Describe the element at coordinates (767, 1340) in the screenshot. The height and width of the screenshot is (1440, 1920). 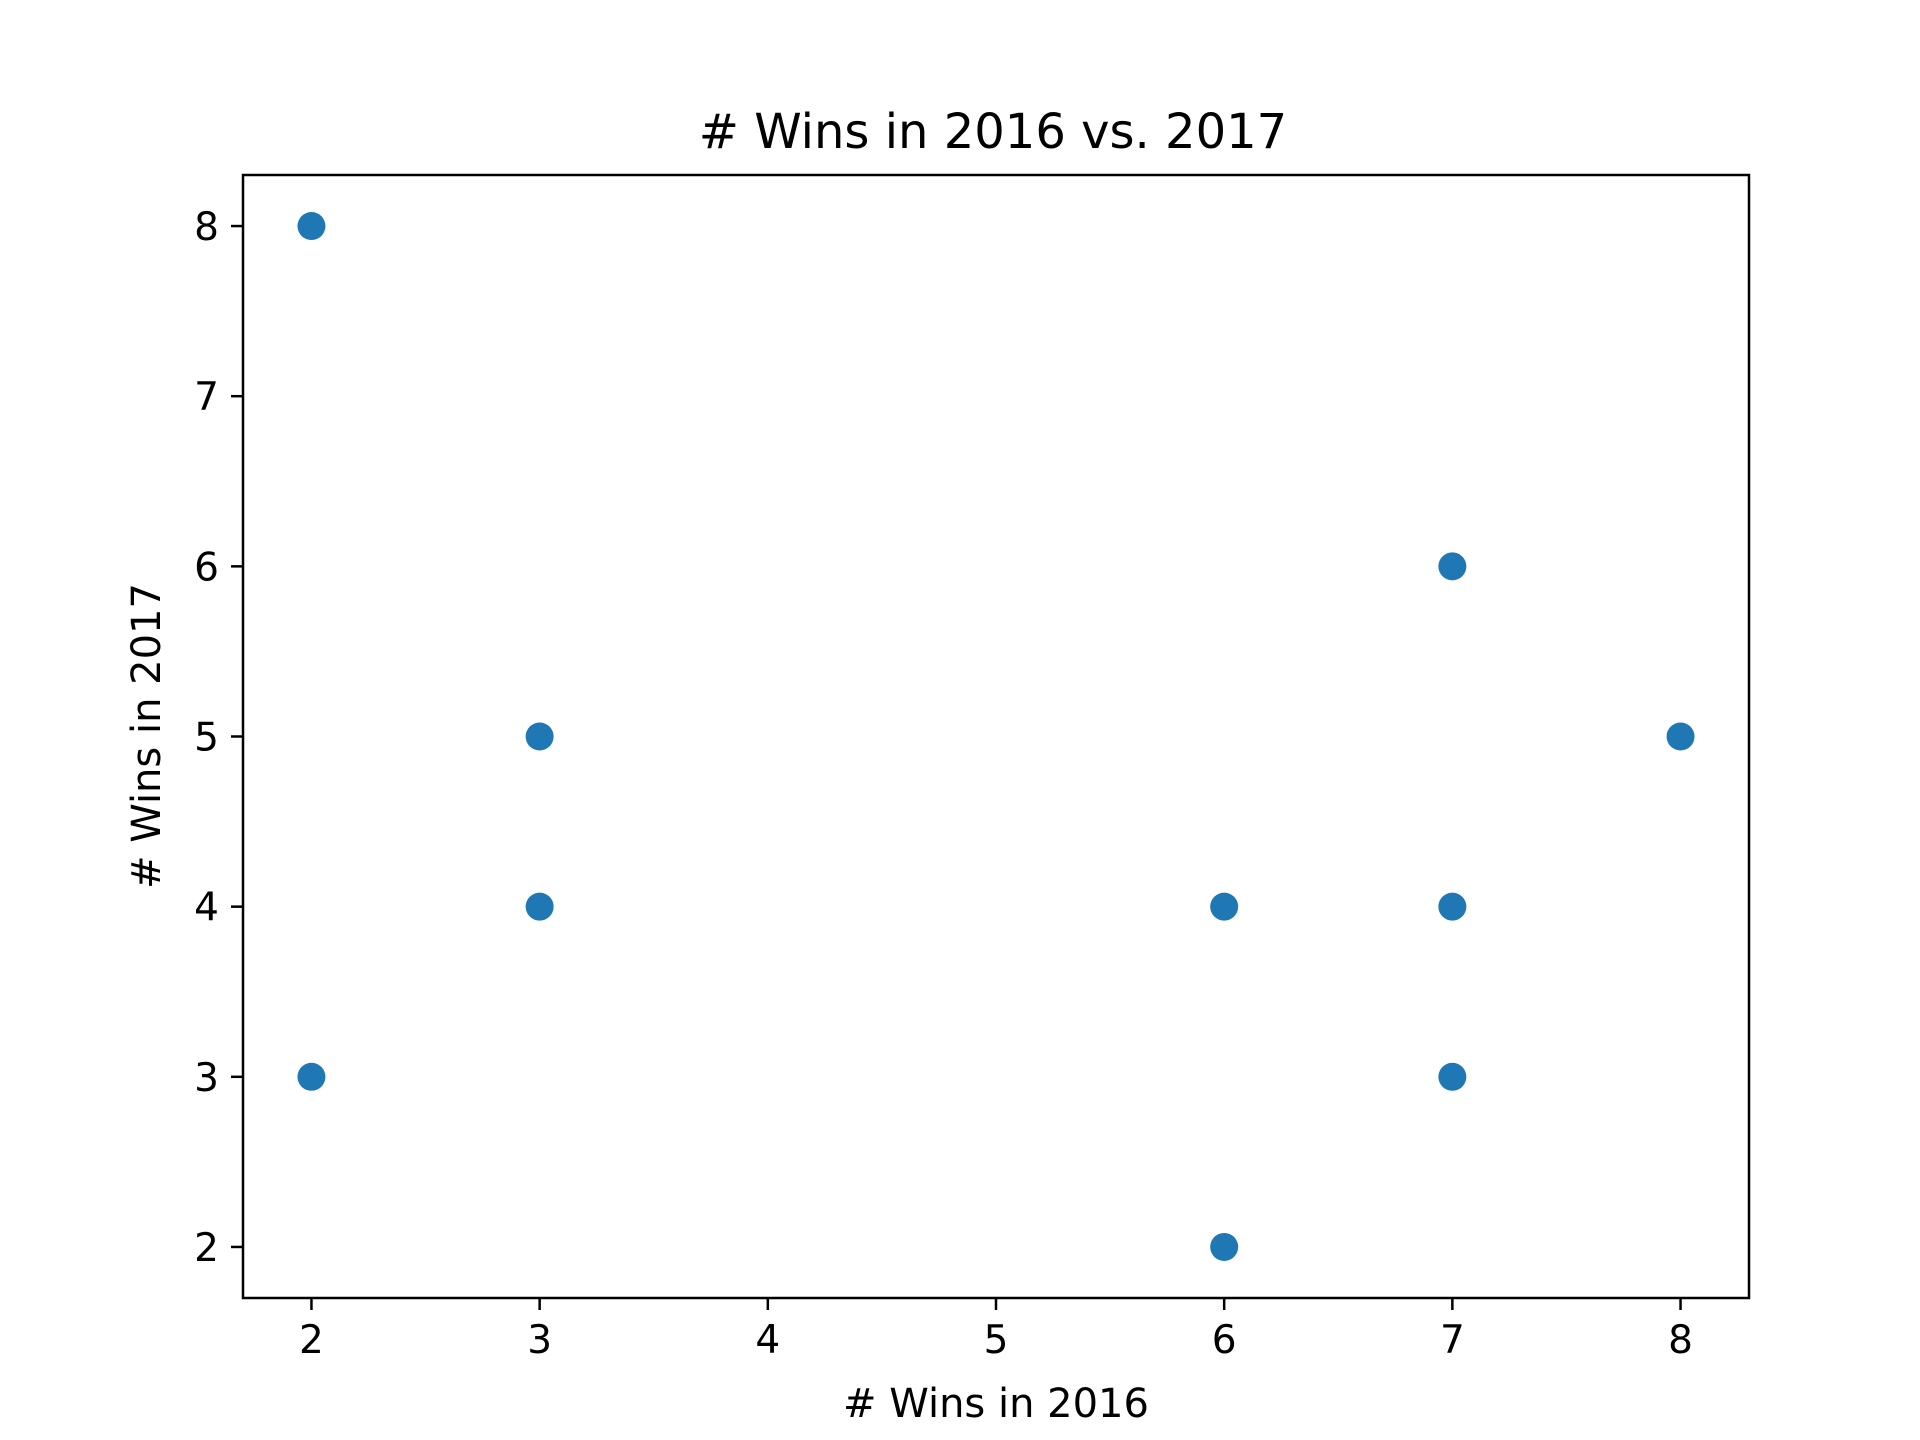
I see `x-tick-label: 4` at that location.